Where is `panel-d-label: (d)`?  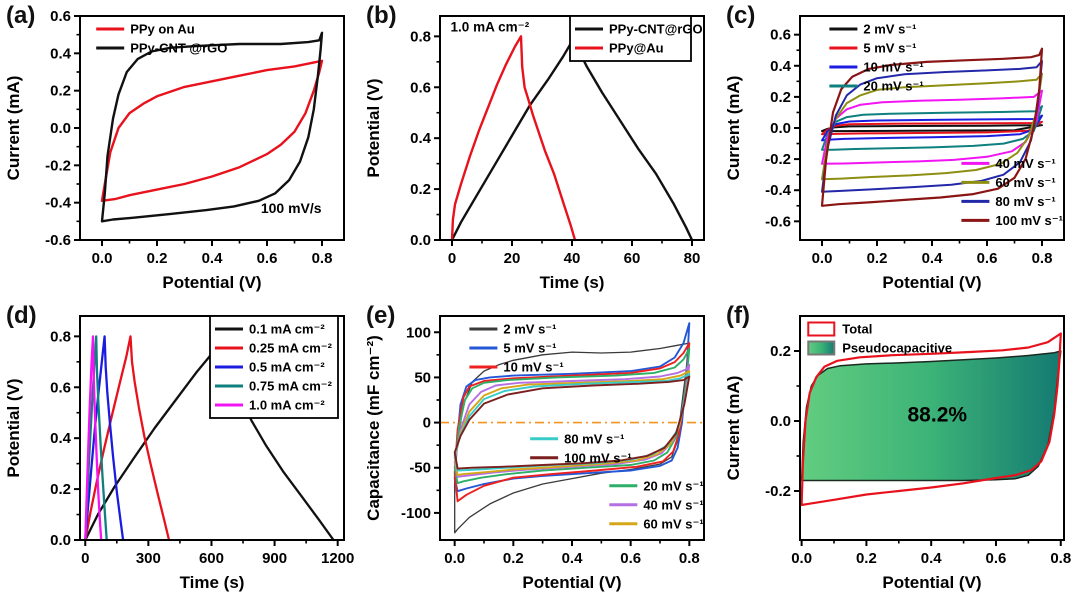
panel-d-label: (d) is located at coordinates (21, 315).